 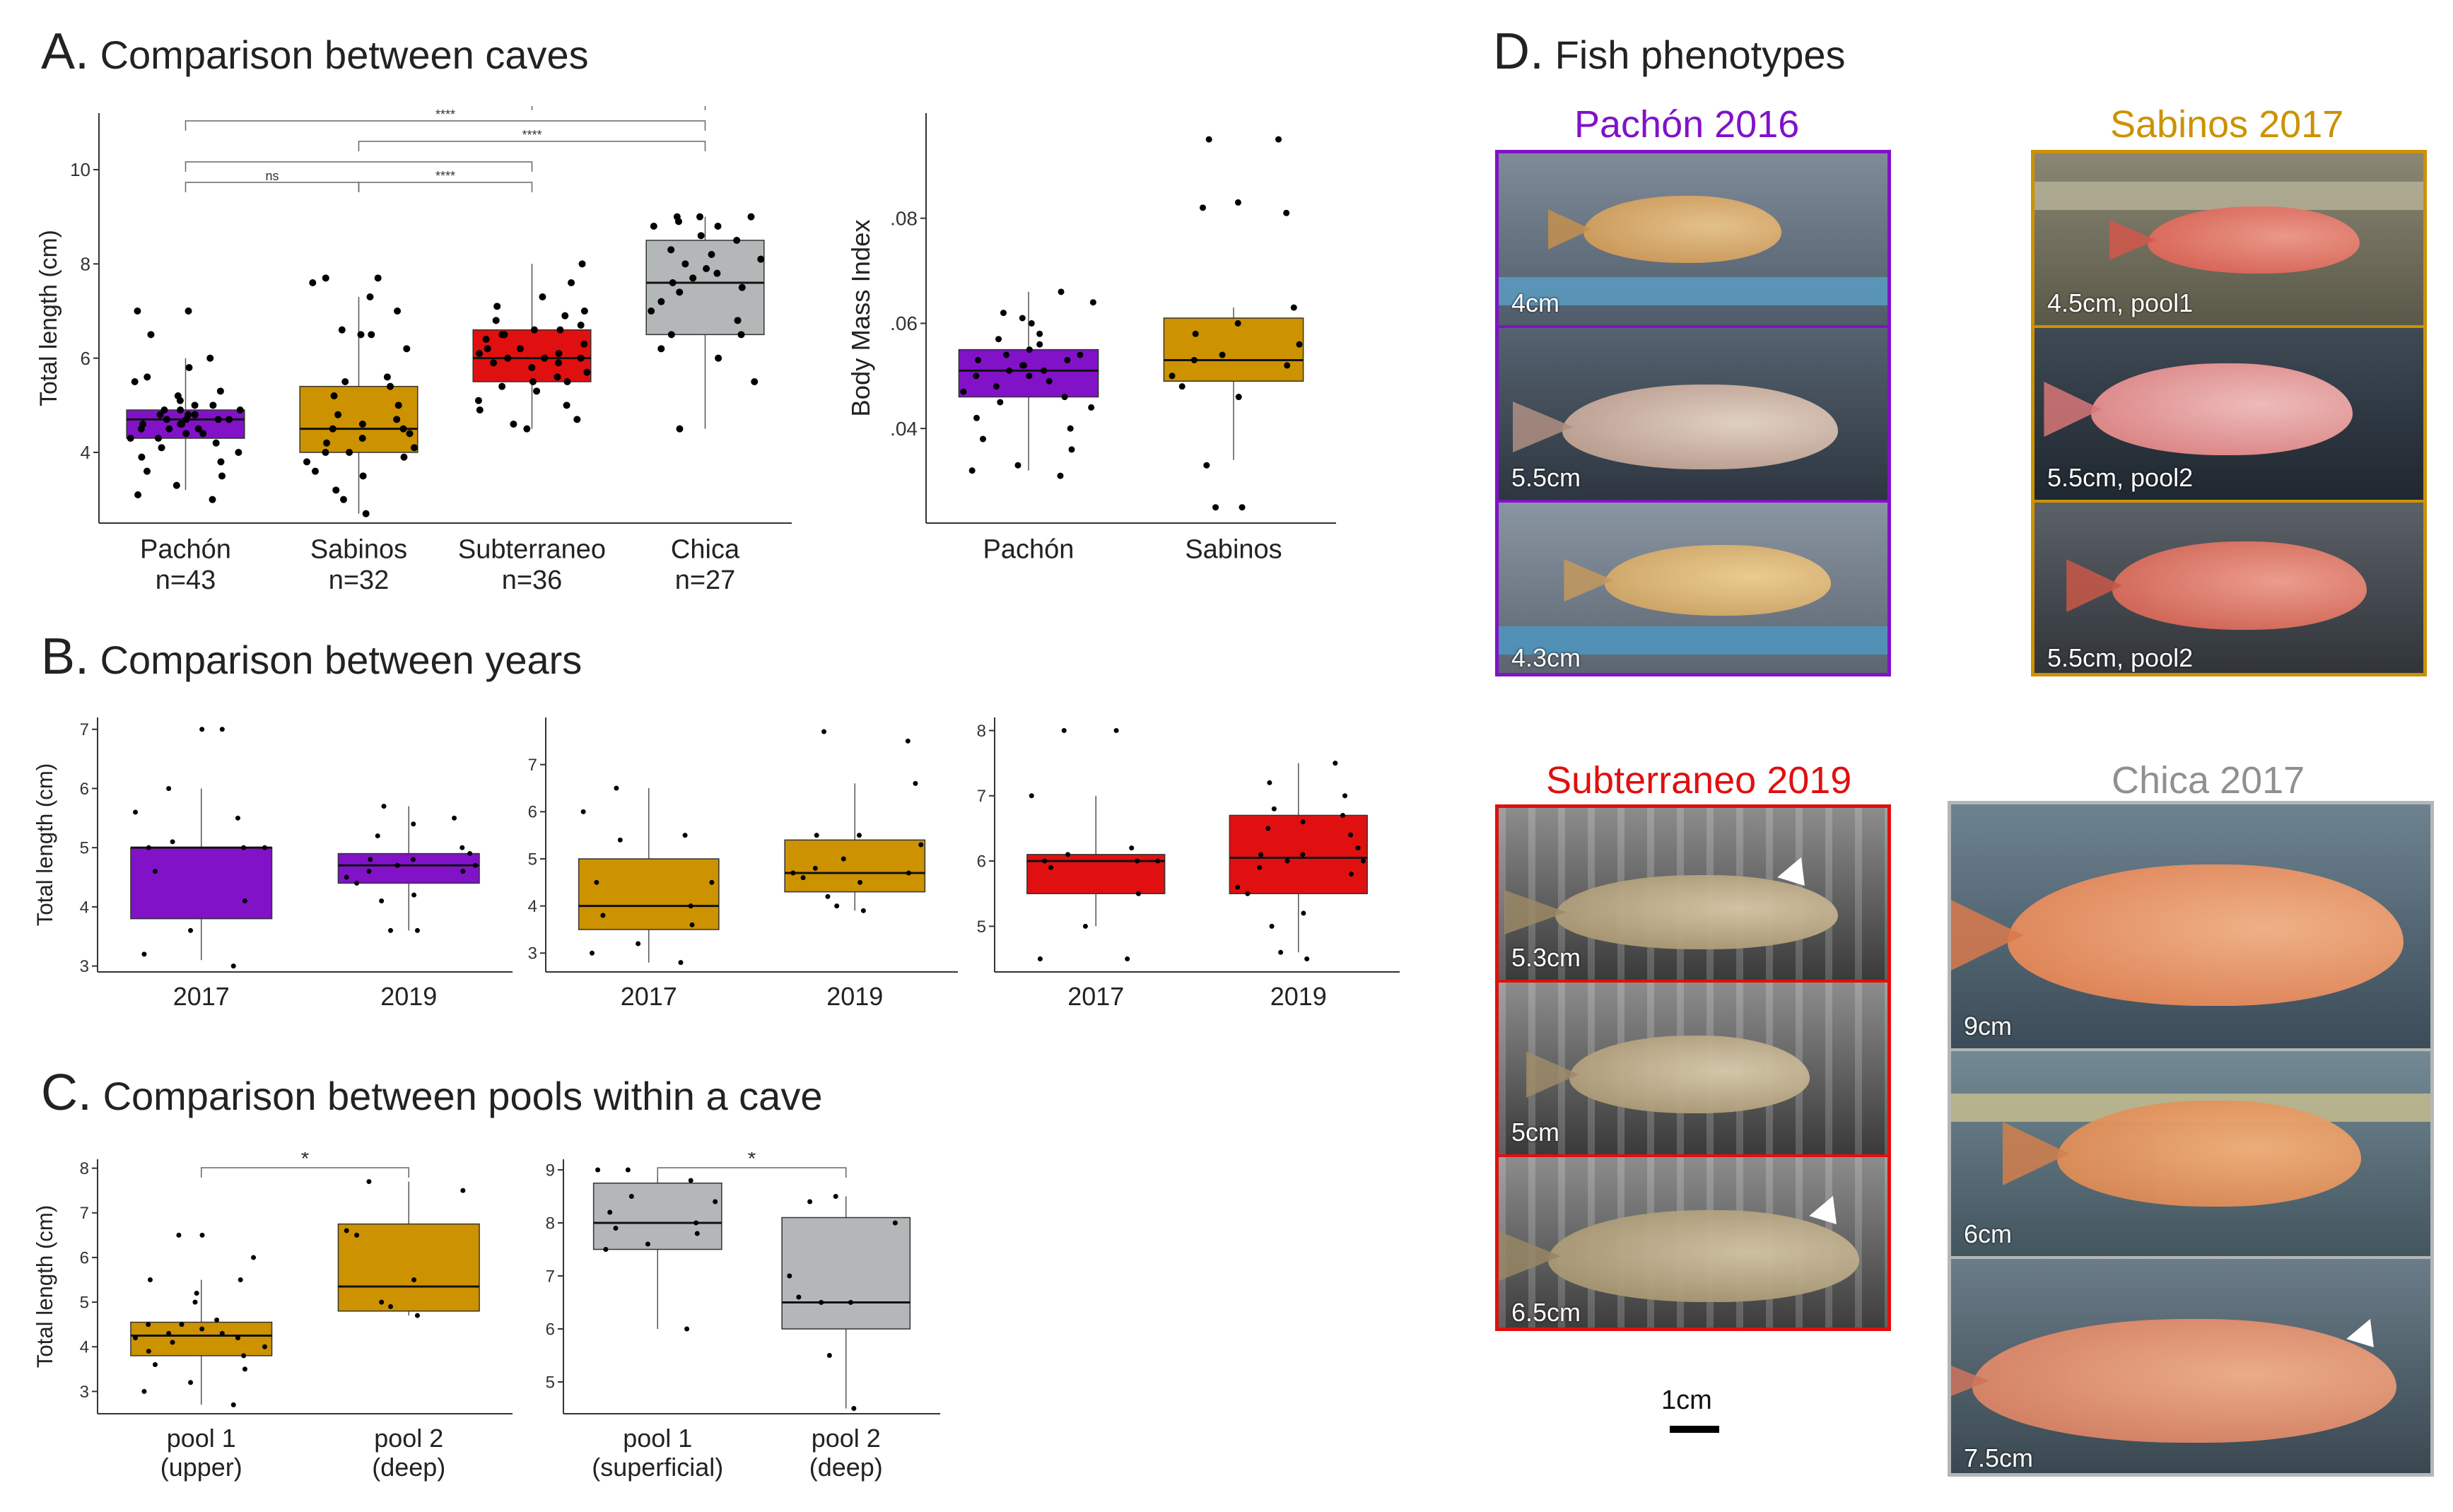 I want to click on fish-photo-chica-1: 9cm, so click(x=2190, y=926).